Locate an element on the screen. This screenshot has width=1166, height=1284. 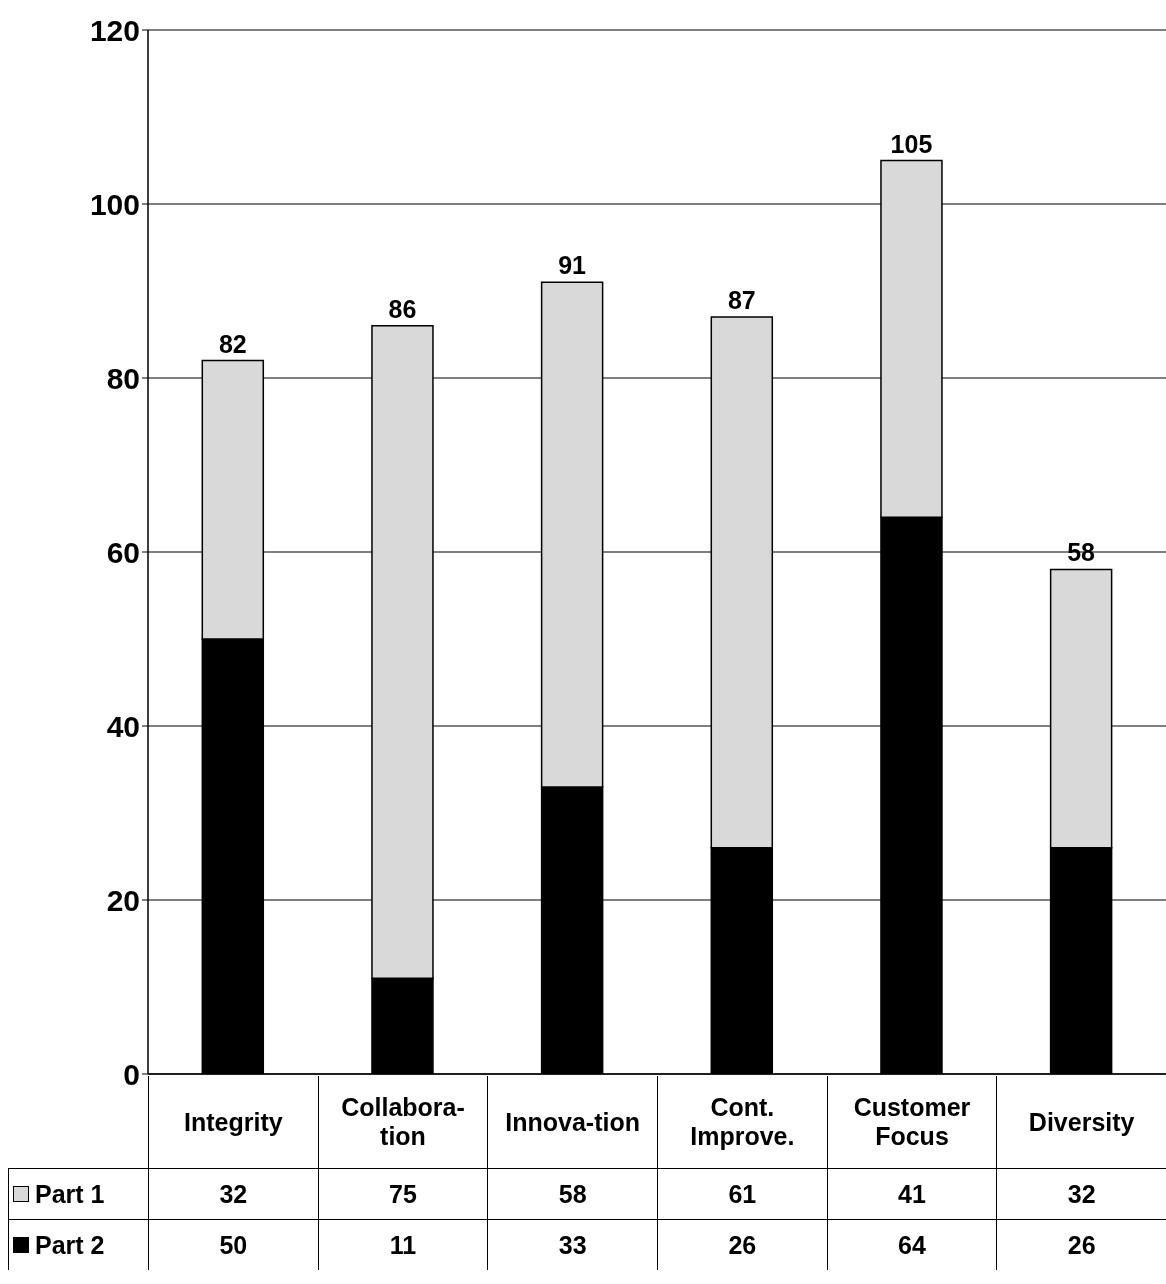
data-label: 61 is located at coordinates (742, 1193).